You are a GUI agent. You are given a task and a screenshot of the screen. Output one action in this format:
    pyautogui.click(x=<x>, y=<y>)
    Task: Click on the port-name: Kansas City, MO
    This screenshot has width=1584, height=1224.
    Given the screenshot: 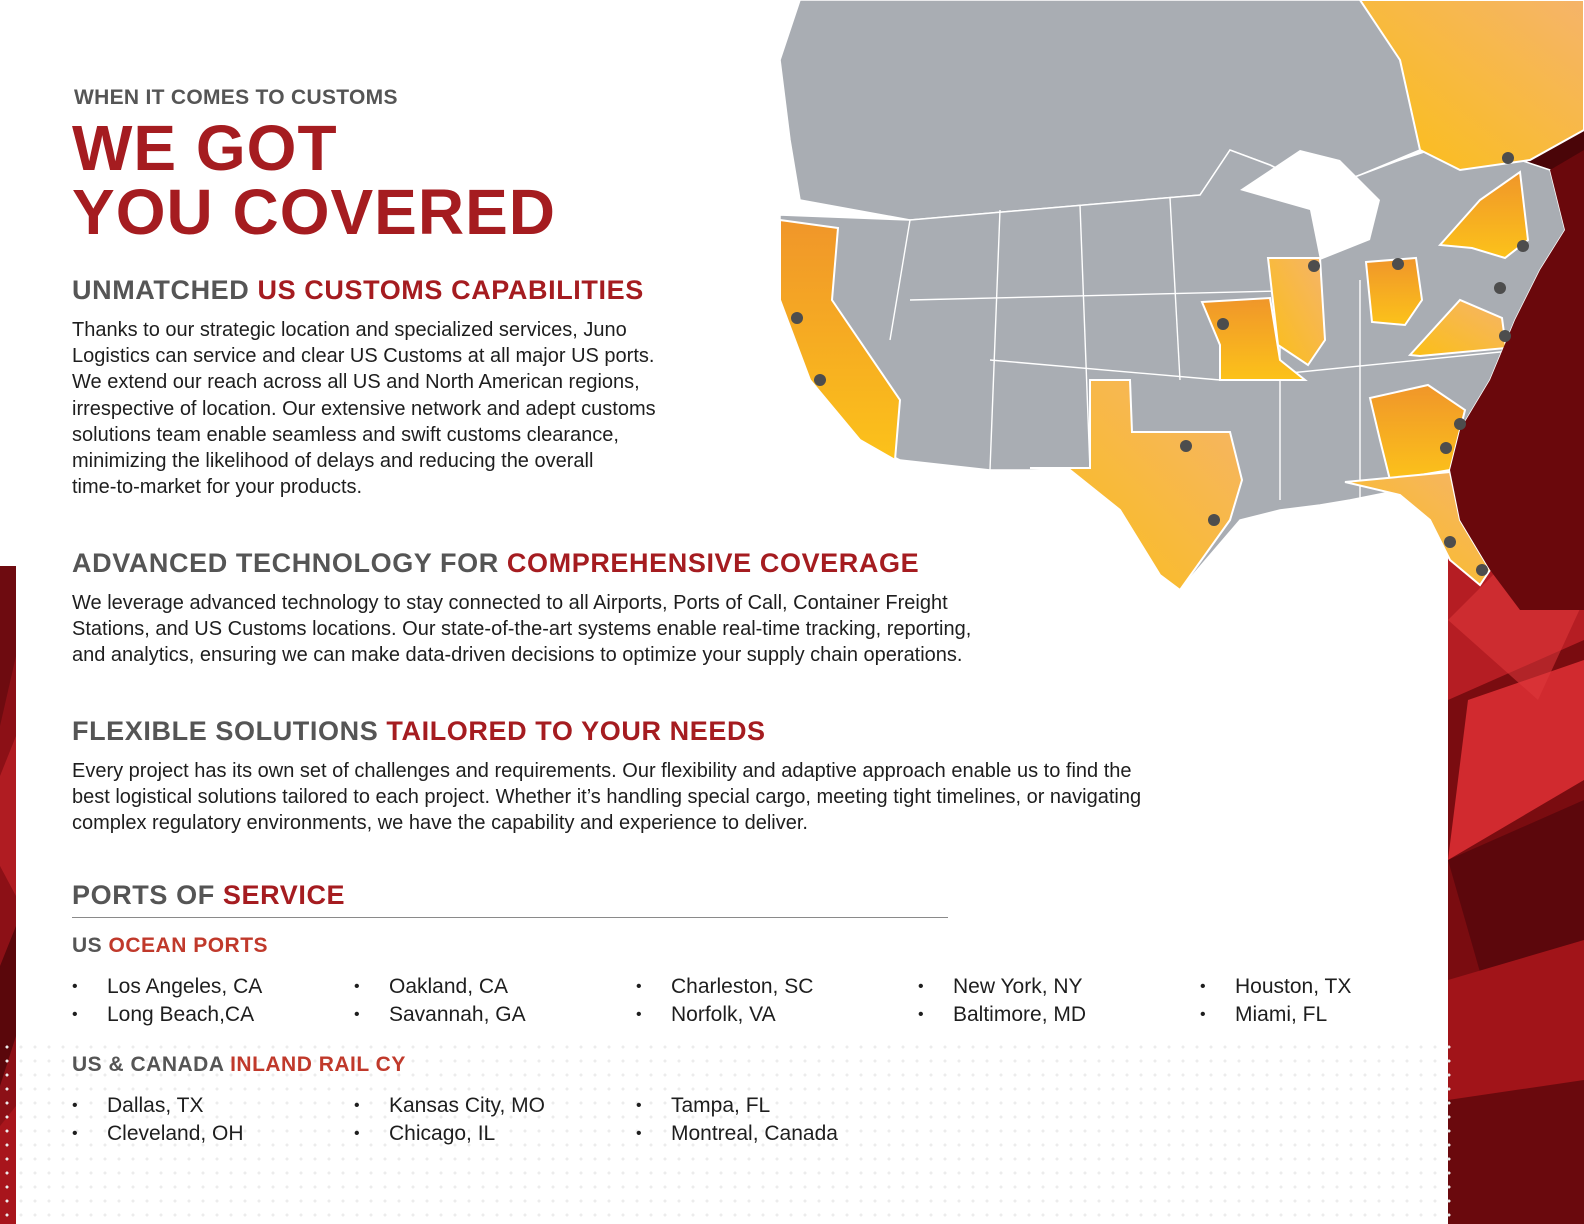 What is the action you would take?
    pyautogui.click(x=467, y=1105)
    